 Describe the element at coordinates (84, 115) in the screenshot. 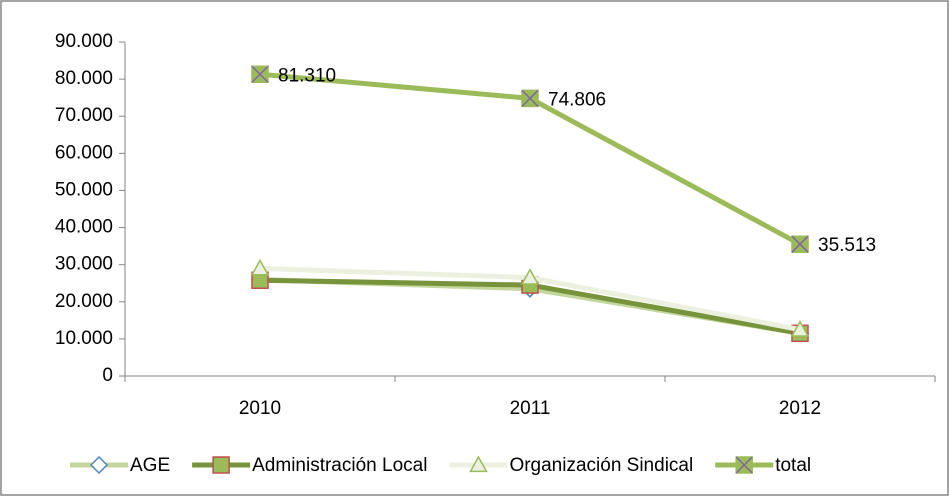

I see `y-tick-label: 70.000` at that location.